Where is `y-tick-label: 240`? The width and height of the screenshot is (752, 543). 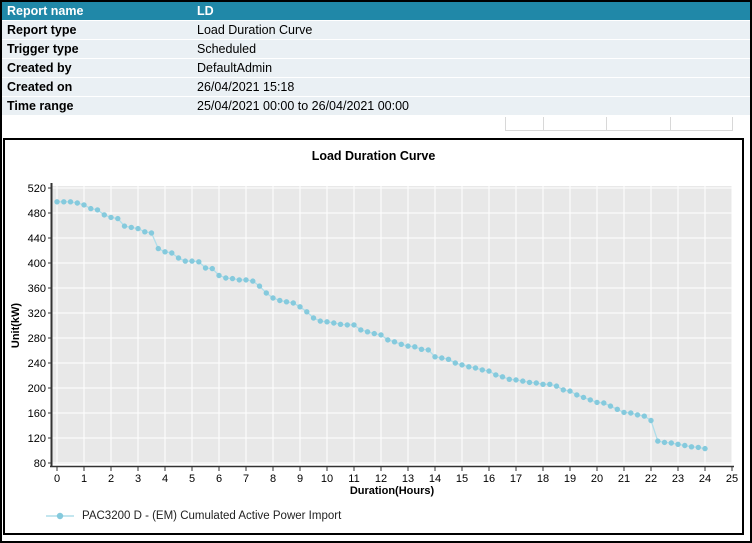 y-tick-label: 240 is located at coordinates (37, 364).